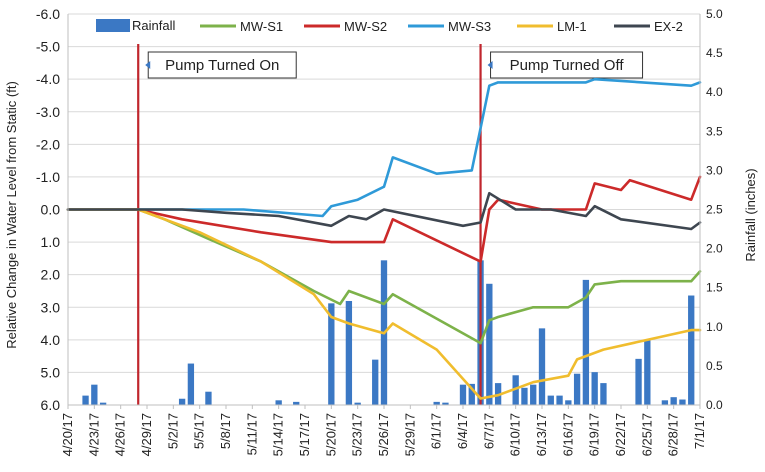 This screenshot has width=765, height=472. What do you see at coordinates (714, 327) in the screenshot?
I see `y2-tick-label: 1.0` at bounding box center [714, 327].